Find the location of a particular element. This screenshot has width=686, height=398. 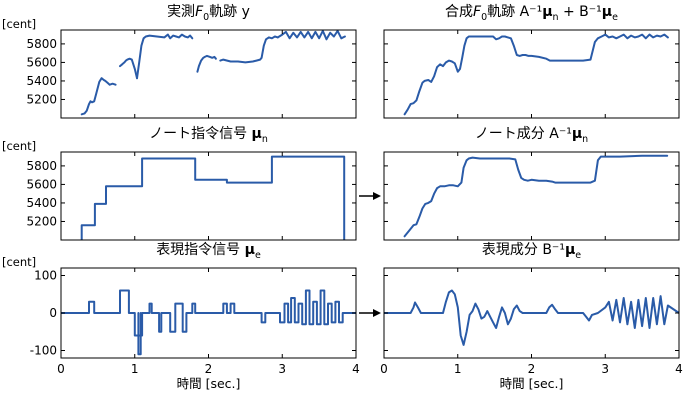

x-axis-label-left: 時間 [sec.] is located at coordinates (209, 383).